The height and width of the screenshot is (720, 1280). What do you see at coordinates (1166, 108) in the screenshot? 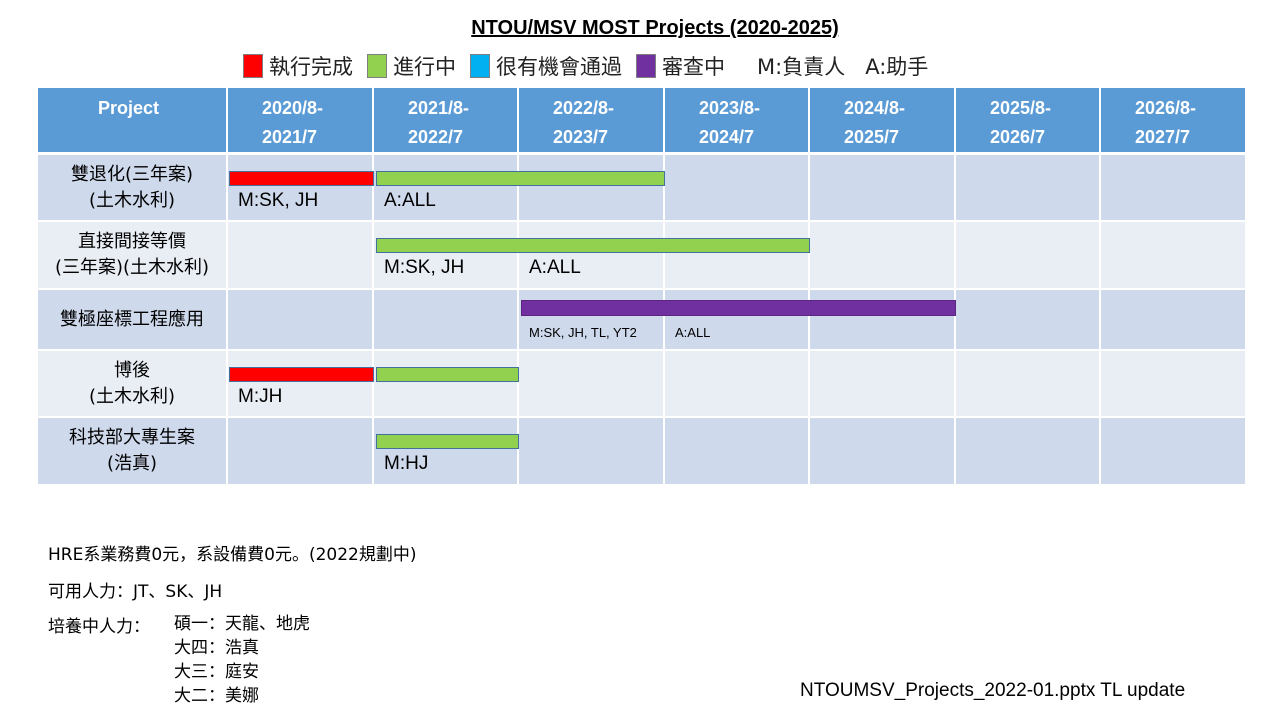
I see `period-start: 2026/8-` at bounding box center [1166, 108].